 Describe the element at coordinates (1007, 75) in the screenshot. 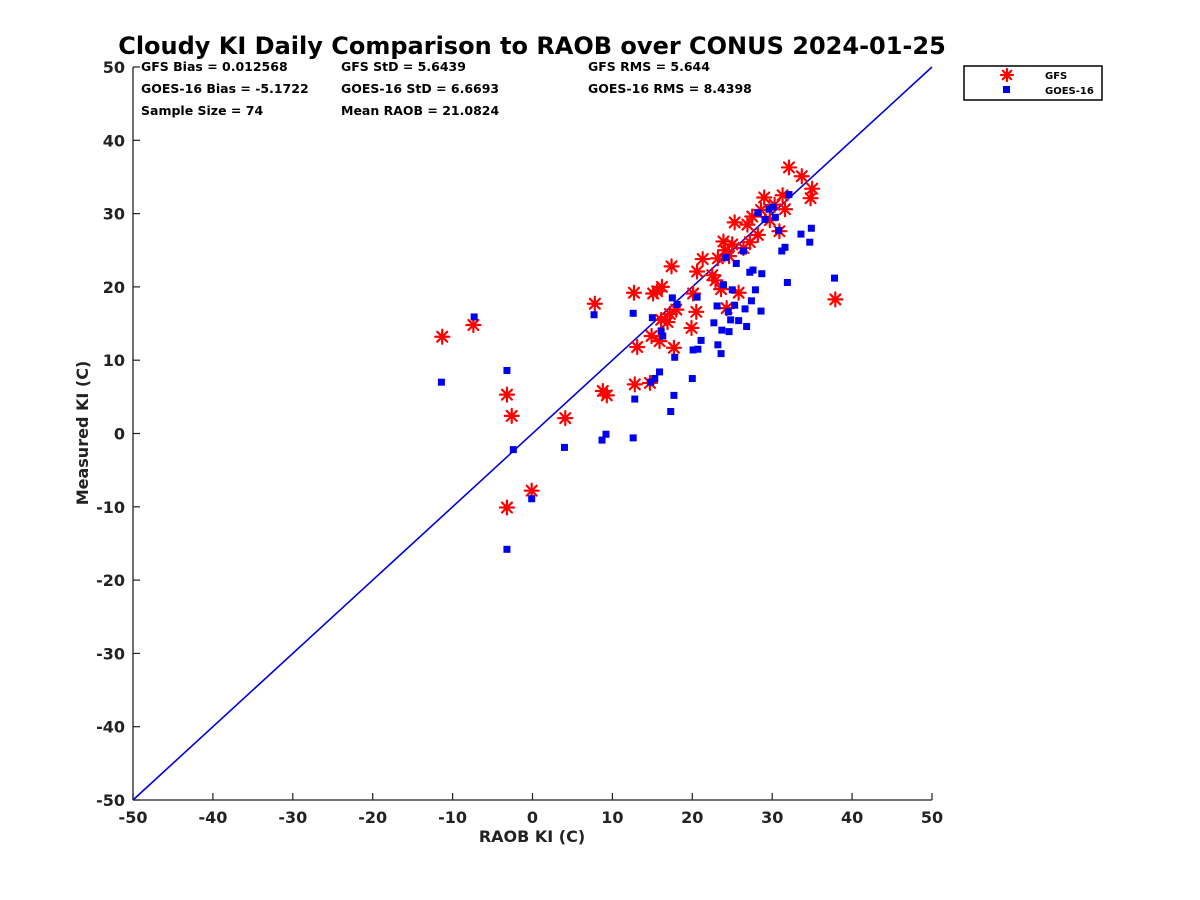

I see `legend-gfs-asterisk` at that location.